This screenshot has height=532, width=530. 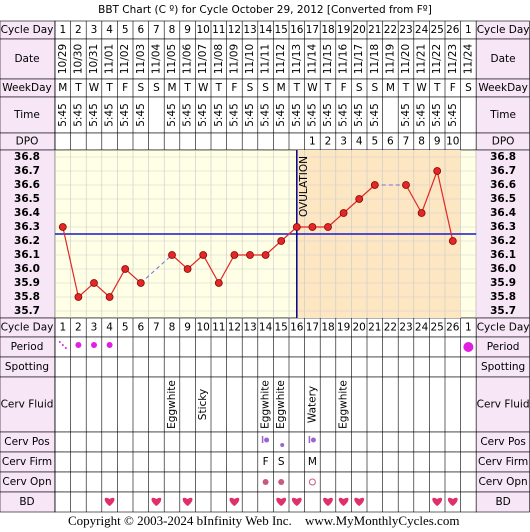 I want to click on date: 10/31, so click(x=94, y=59).